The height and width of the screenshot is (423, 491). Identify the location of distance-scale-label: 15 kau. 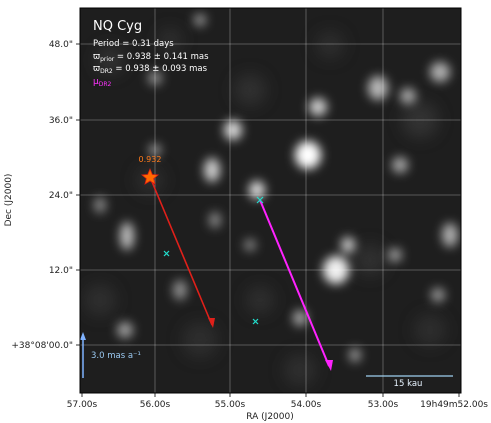
(408, 384).